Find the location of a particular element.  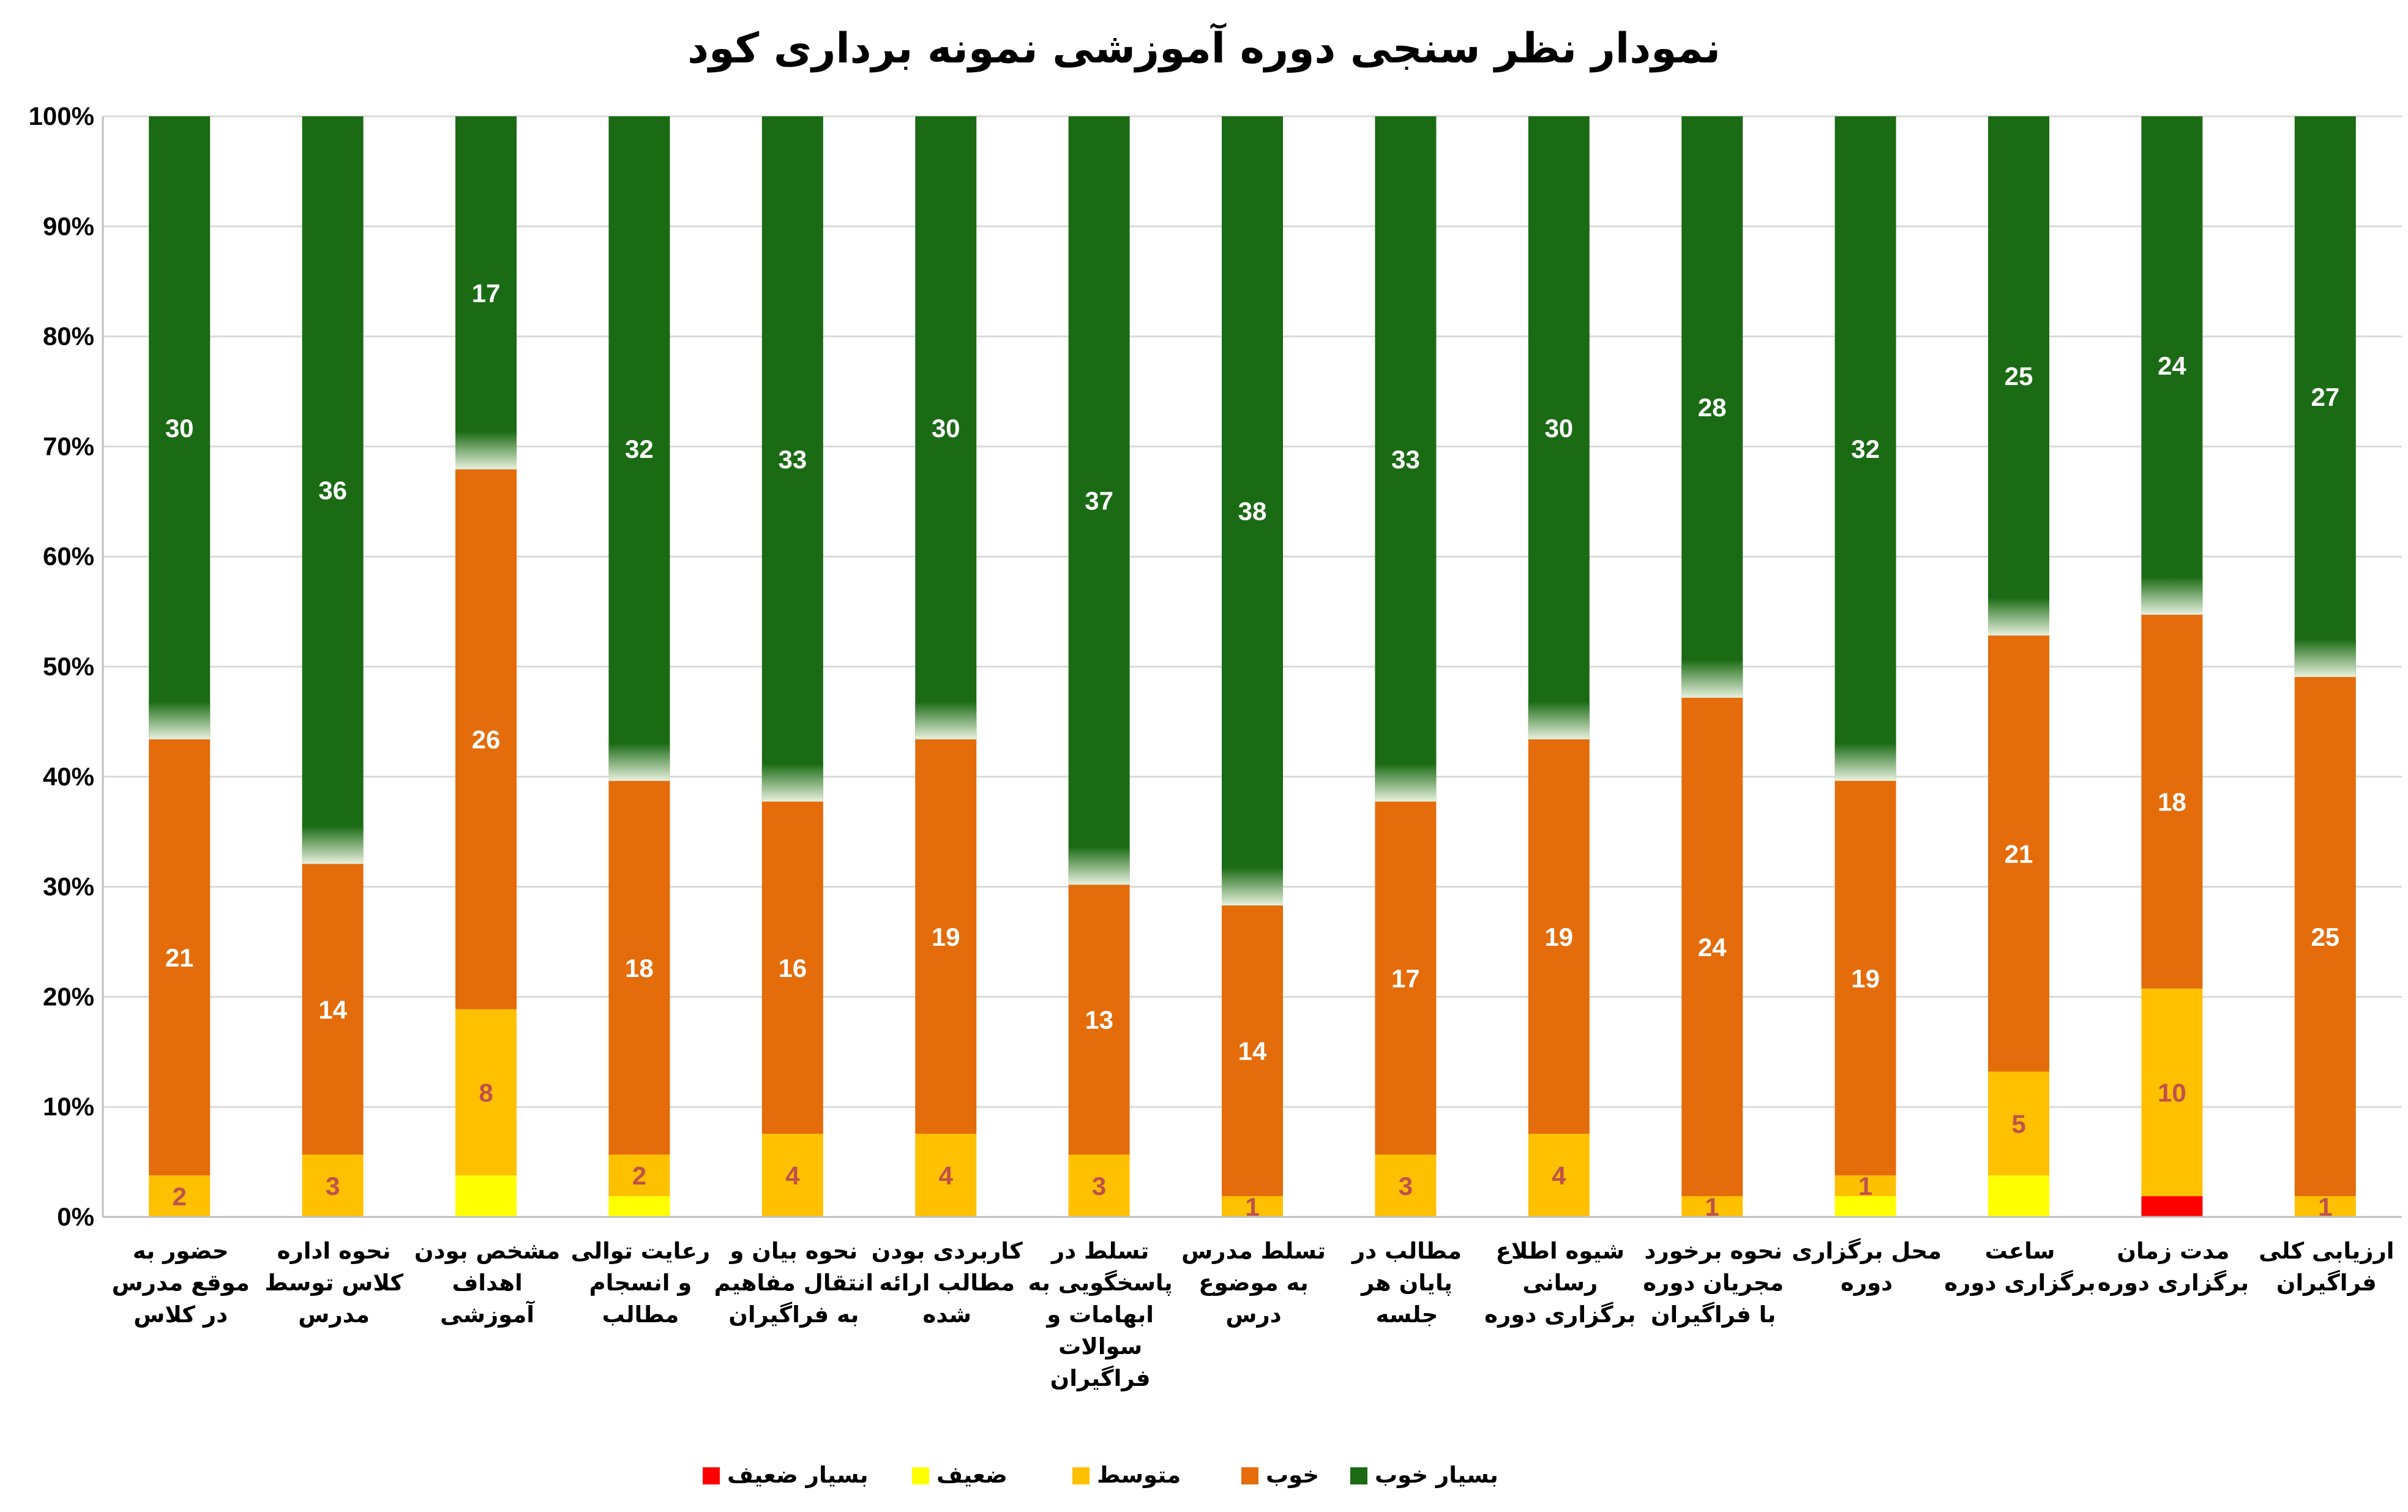

y-tick-label: 90% is located at coordinates (68, 226).